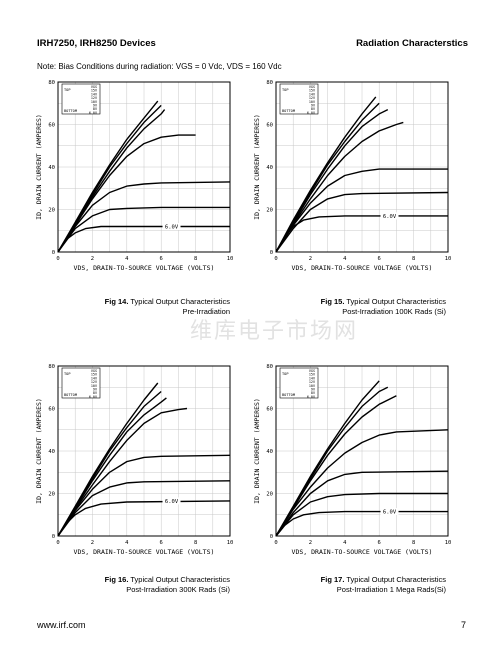 The height and width of the screenshot is (648, 504). What do you see at coordinates (116, 301) in the screenshot?
I see `caption-fig-number: Fig 14.` at bounding box center [116, 301].